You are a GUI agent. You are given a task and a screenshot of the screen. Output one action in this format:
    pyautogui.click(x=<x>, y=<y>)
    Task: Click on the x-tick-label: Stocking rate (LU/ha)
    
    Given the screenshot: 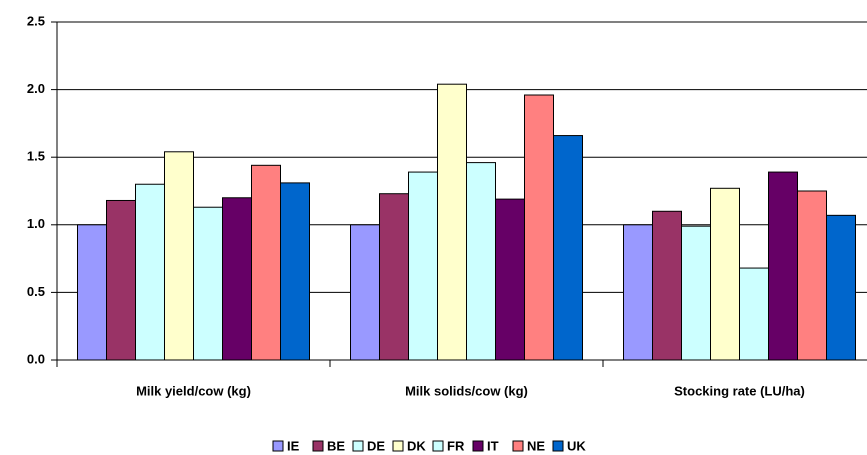 What is the action you would take?
    pyautogui.click(x=739, y=390)
    